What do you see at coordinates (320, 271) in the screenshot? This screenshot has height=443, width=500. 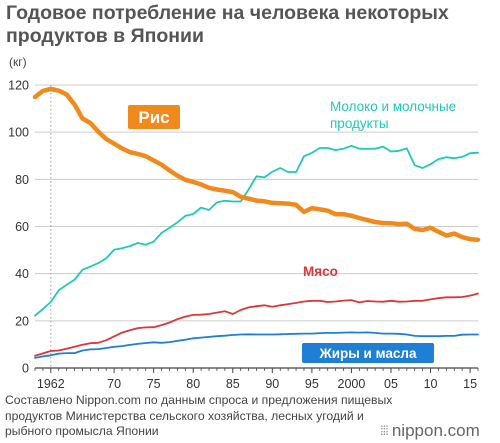 I see `series-label-meat: Мясо` at bounding box center [320, 271].